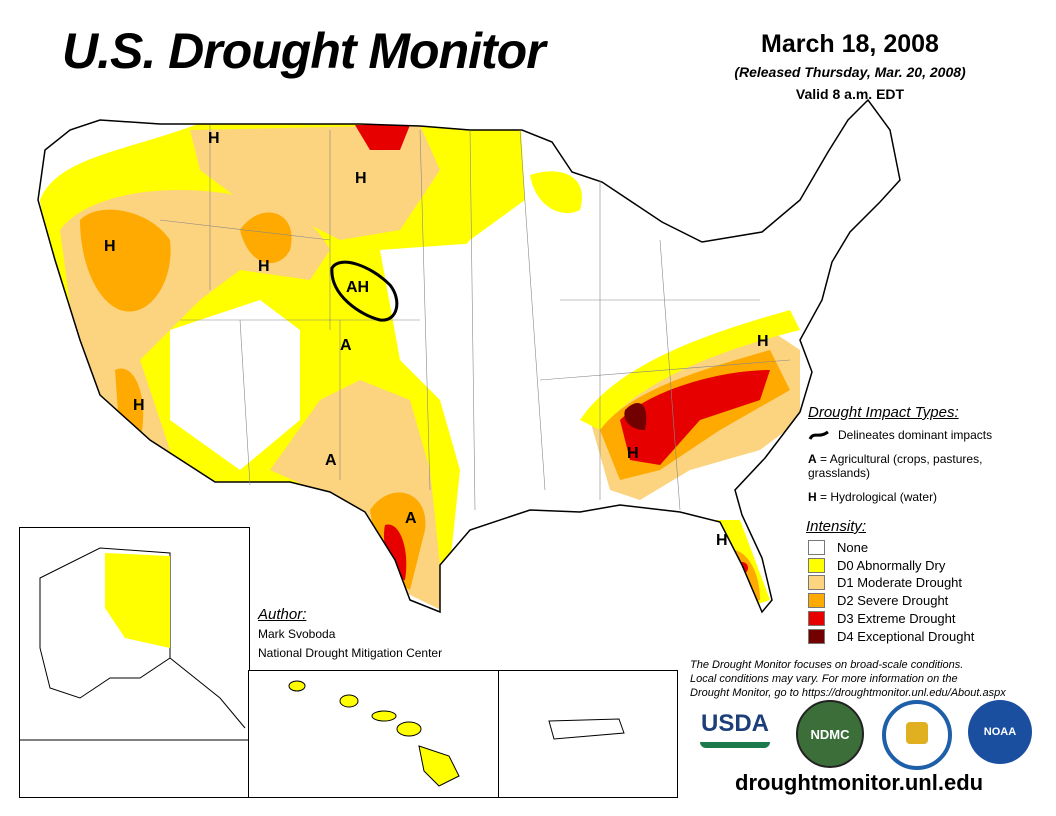 This screenshot has width=1056, height=816. Describe the element at coordinates (297, 634) in the screenshot. I see `author-name: Mark Svoboda` at that location.